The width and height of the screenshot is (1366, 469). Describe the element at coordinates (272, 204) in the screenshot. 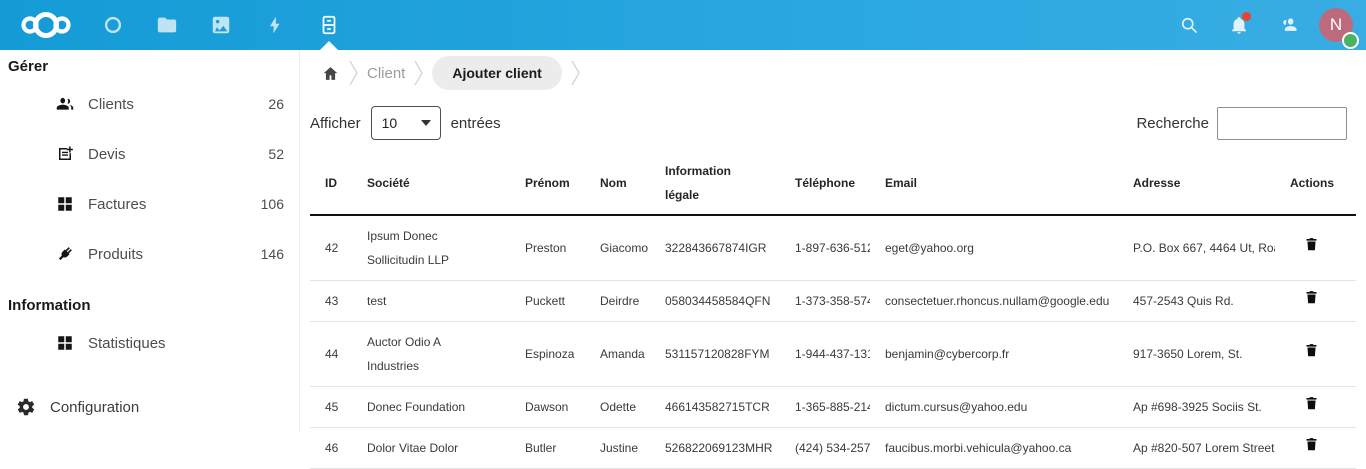

I see `sidebar-item-count: 106` at that location.